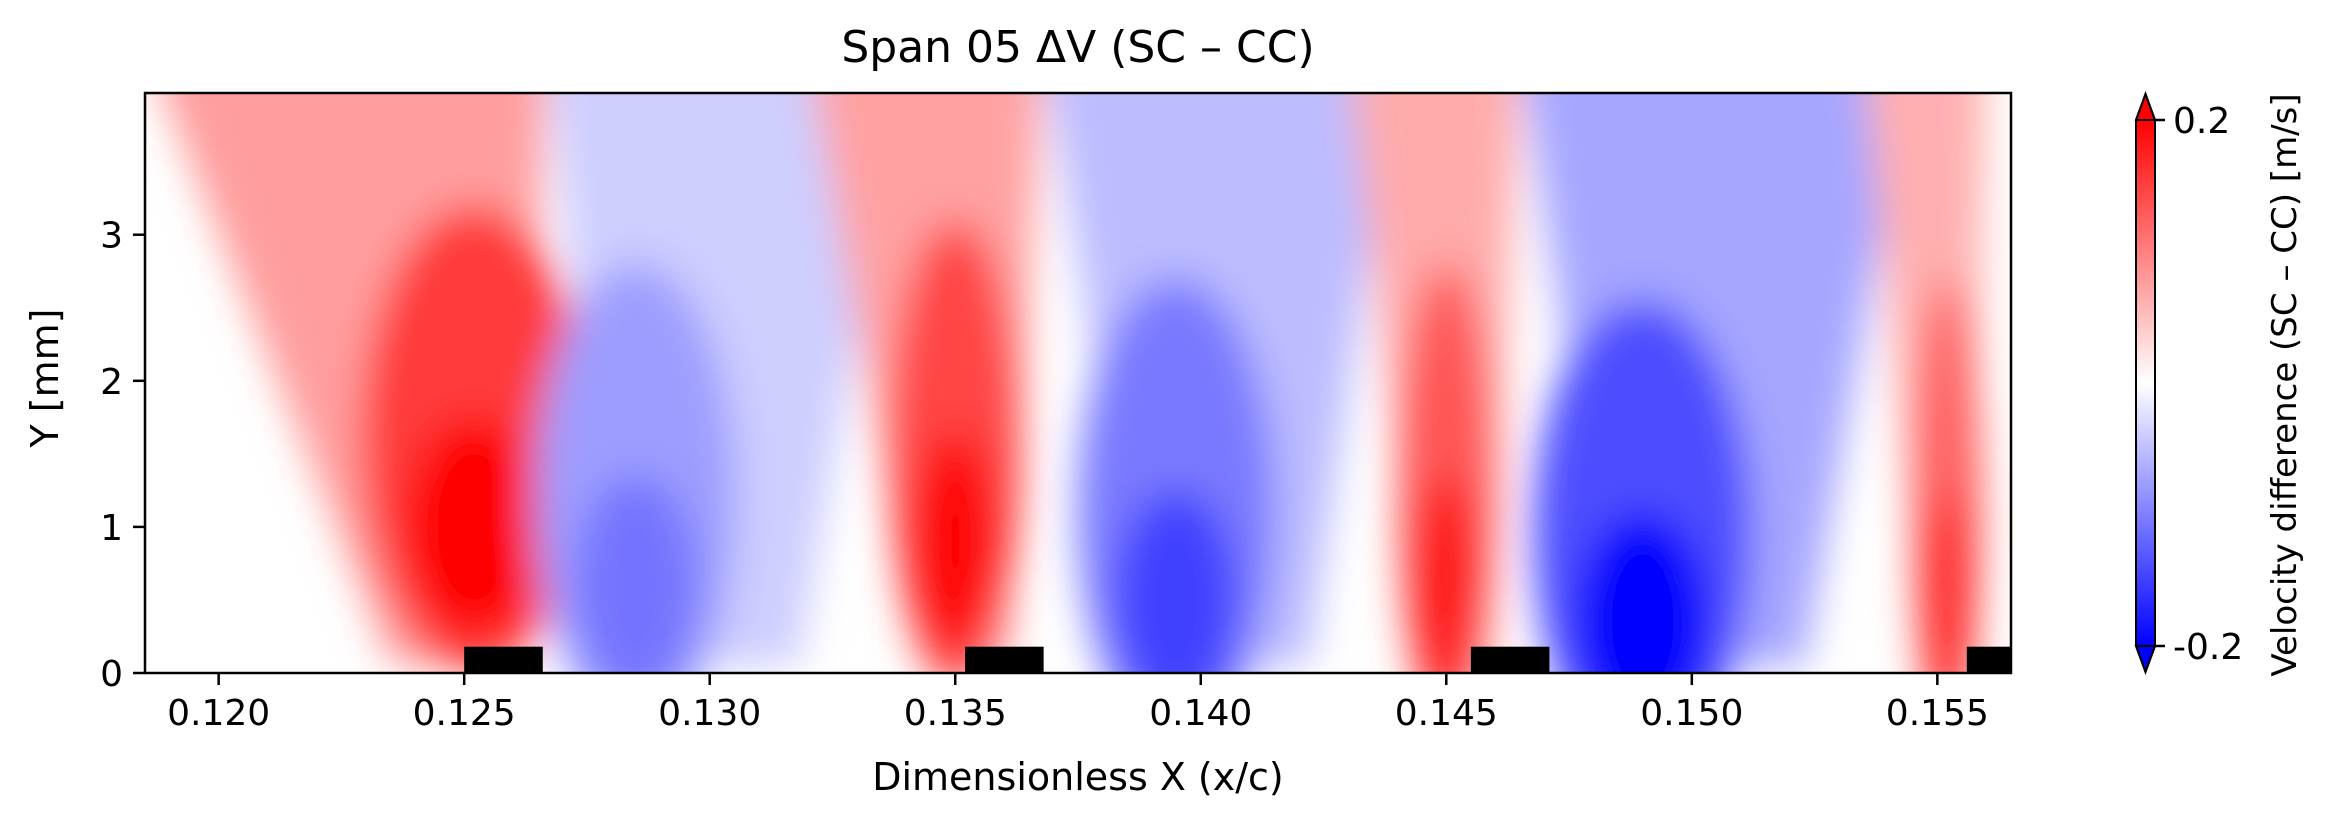 The height and width of the screenshot is (830, 2342). I want to click on x-axis: 0.120 0.125 0.130 0.135 0.140 0.145 0.150 0.155, so click(1078, 703).